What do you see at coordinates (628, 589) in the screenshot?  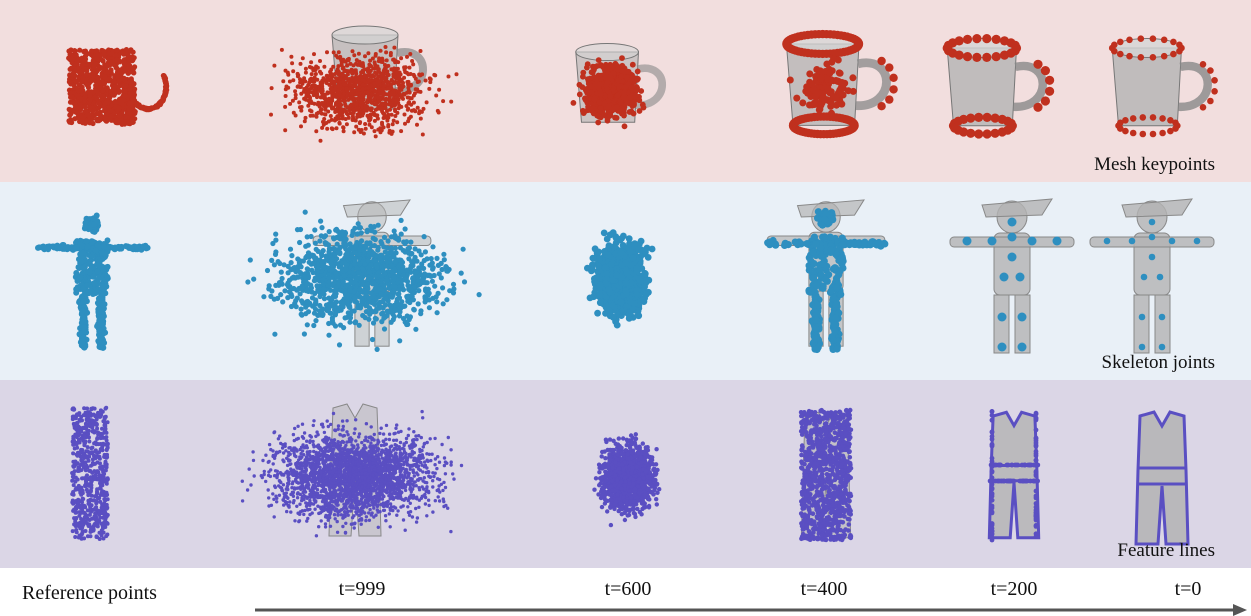 I see `timestep-label-600: t=600` at bounding box center [628, 589].